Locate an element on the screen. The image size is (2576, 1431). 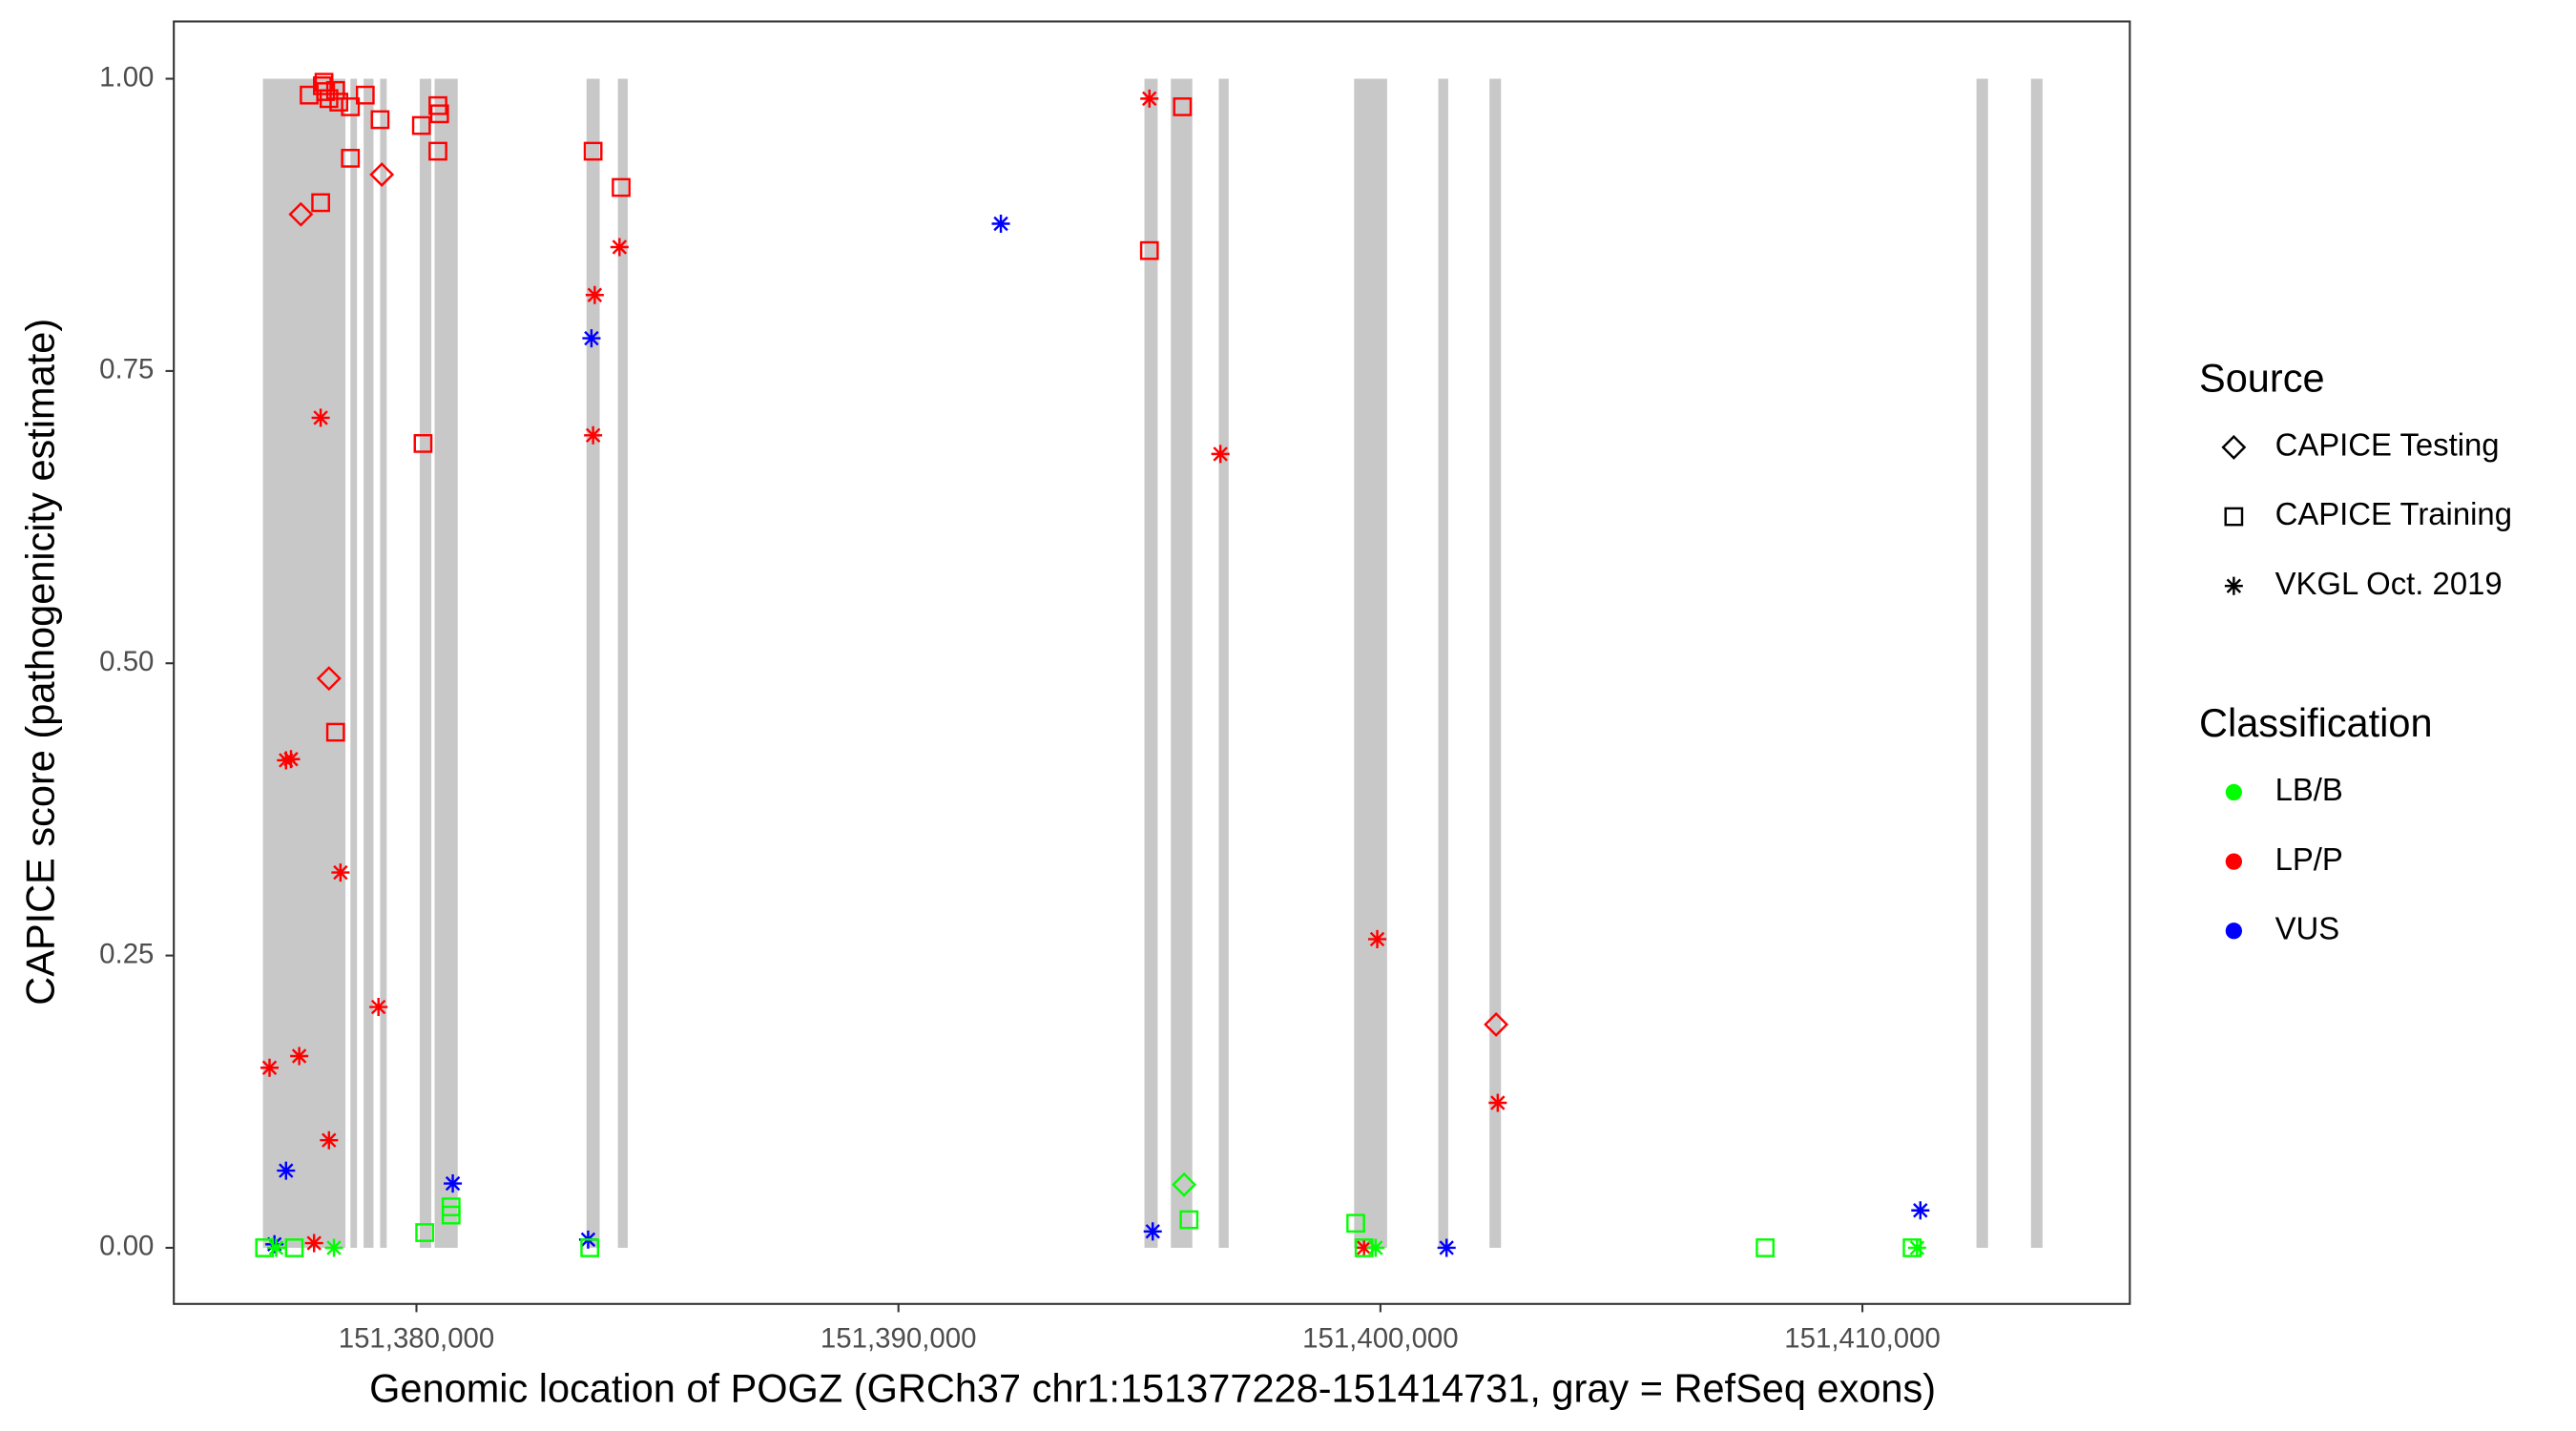
x-tick-label: 151,410,000 is located at coordinates (1862, 1339).